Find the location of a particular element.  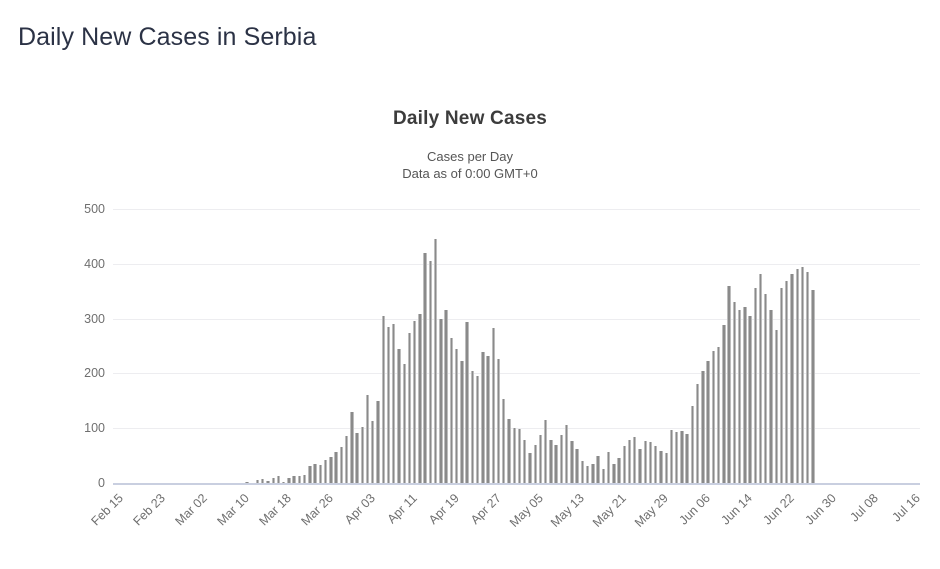

x-axis-tick-label: May 21 is located at coordinates (610, 510).